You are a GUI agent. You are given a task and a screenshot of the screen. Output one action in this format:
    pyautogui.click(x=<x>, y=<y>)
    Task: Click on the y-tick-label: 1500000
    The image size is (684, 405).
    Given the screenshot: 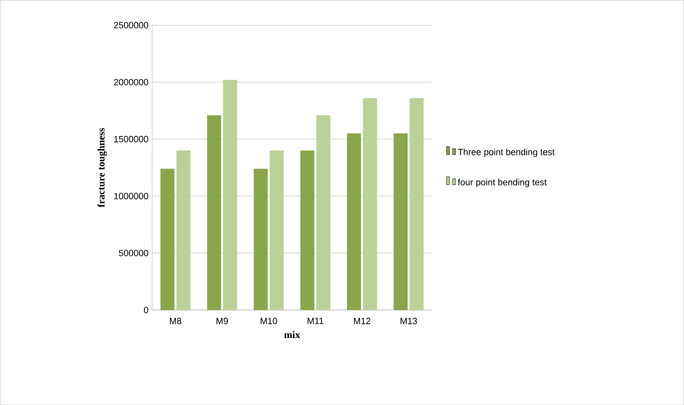 What is the action you would take?
    pyautogui.click(x=131, y=139)
    